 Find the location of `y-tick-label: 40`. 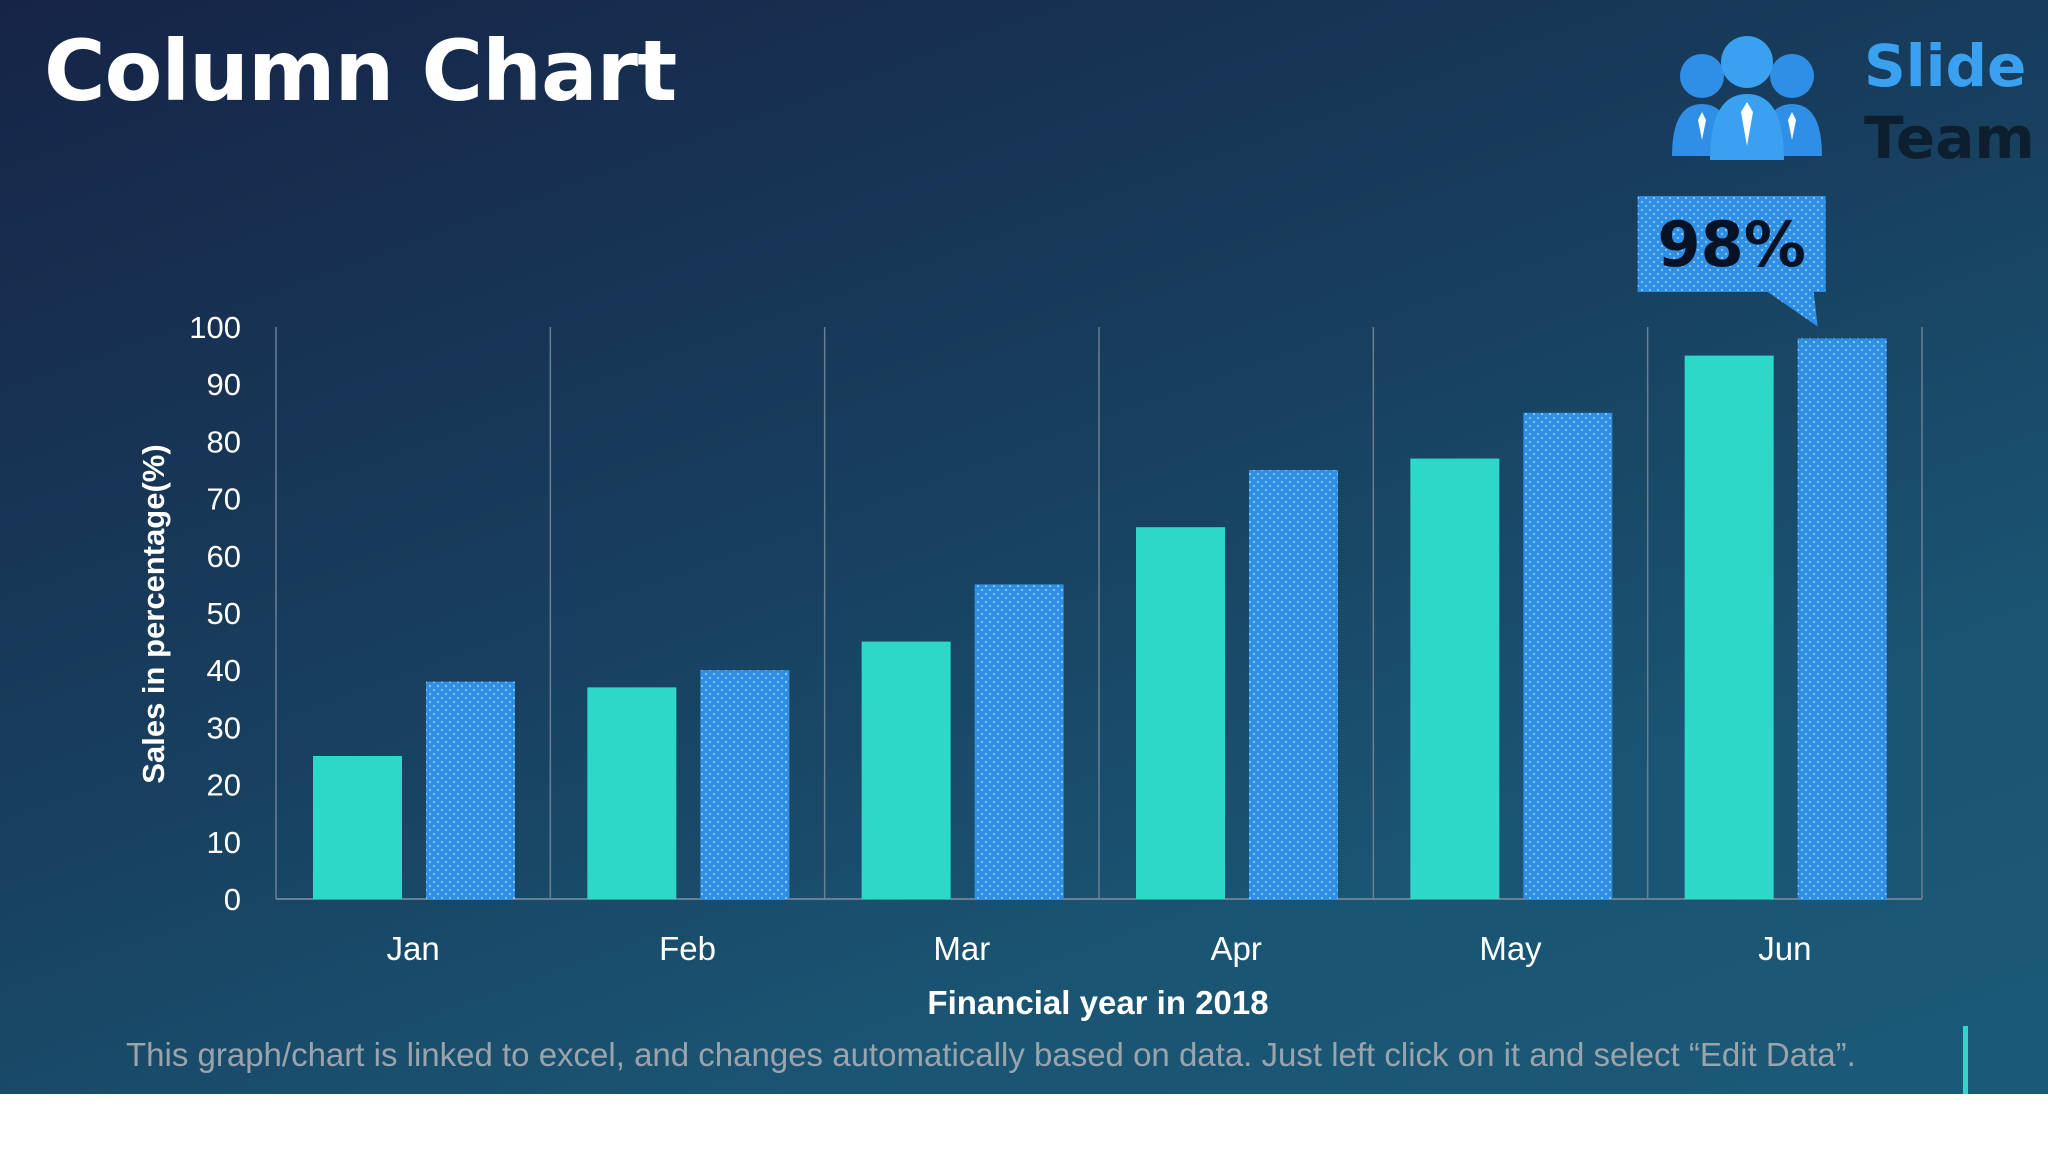

y-tick-label: 40 is located at coordinates (224, 670).